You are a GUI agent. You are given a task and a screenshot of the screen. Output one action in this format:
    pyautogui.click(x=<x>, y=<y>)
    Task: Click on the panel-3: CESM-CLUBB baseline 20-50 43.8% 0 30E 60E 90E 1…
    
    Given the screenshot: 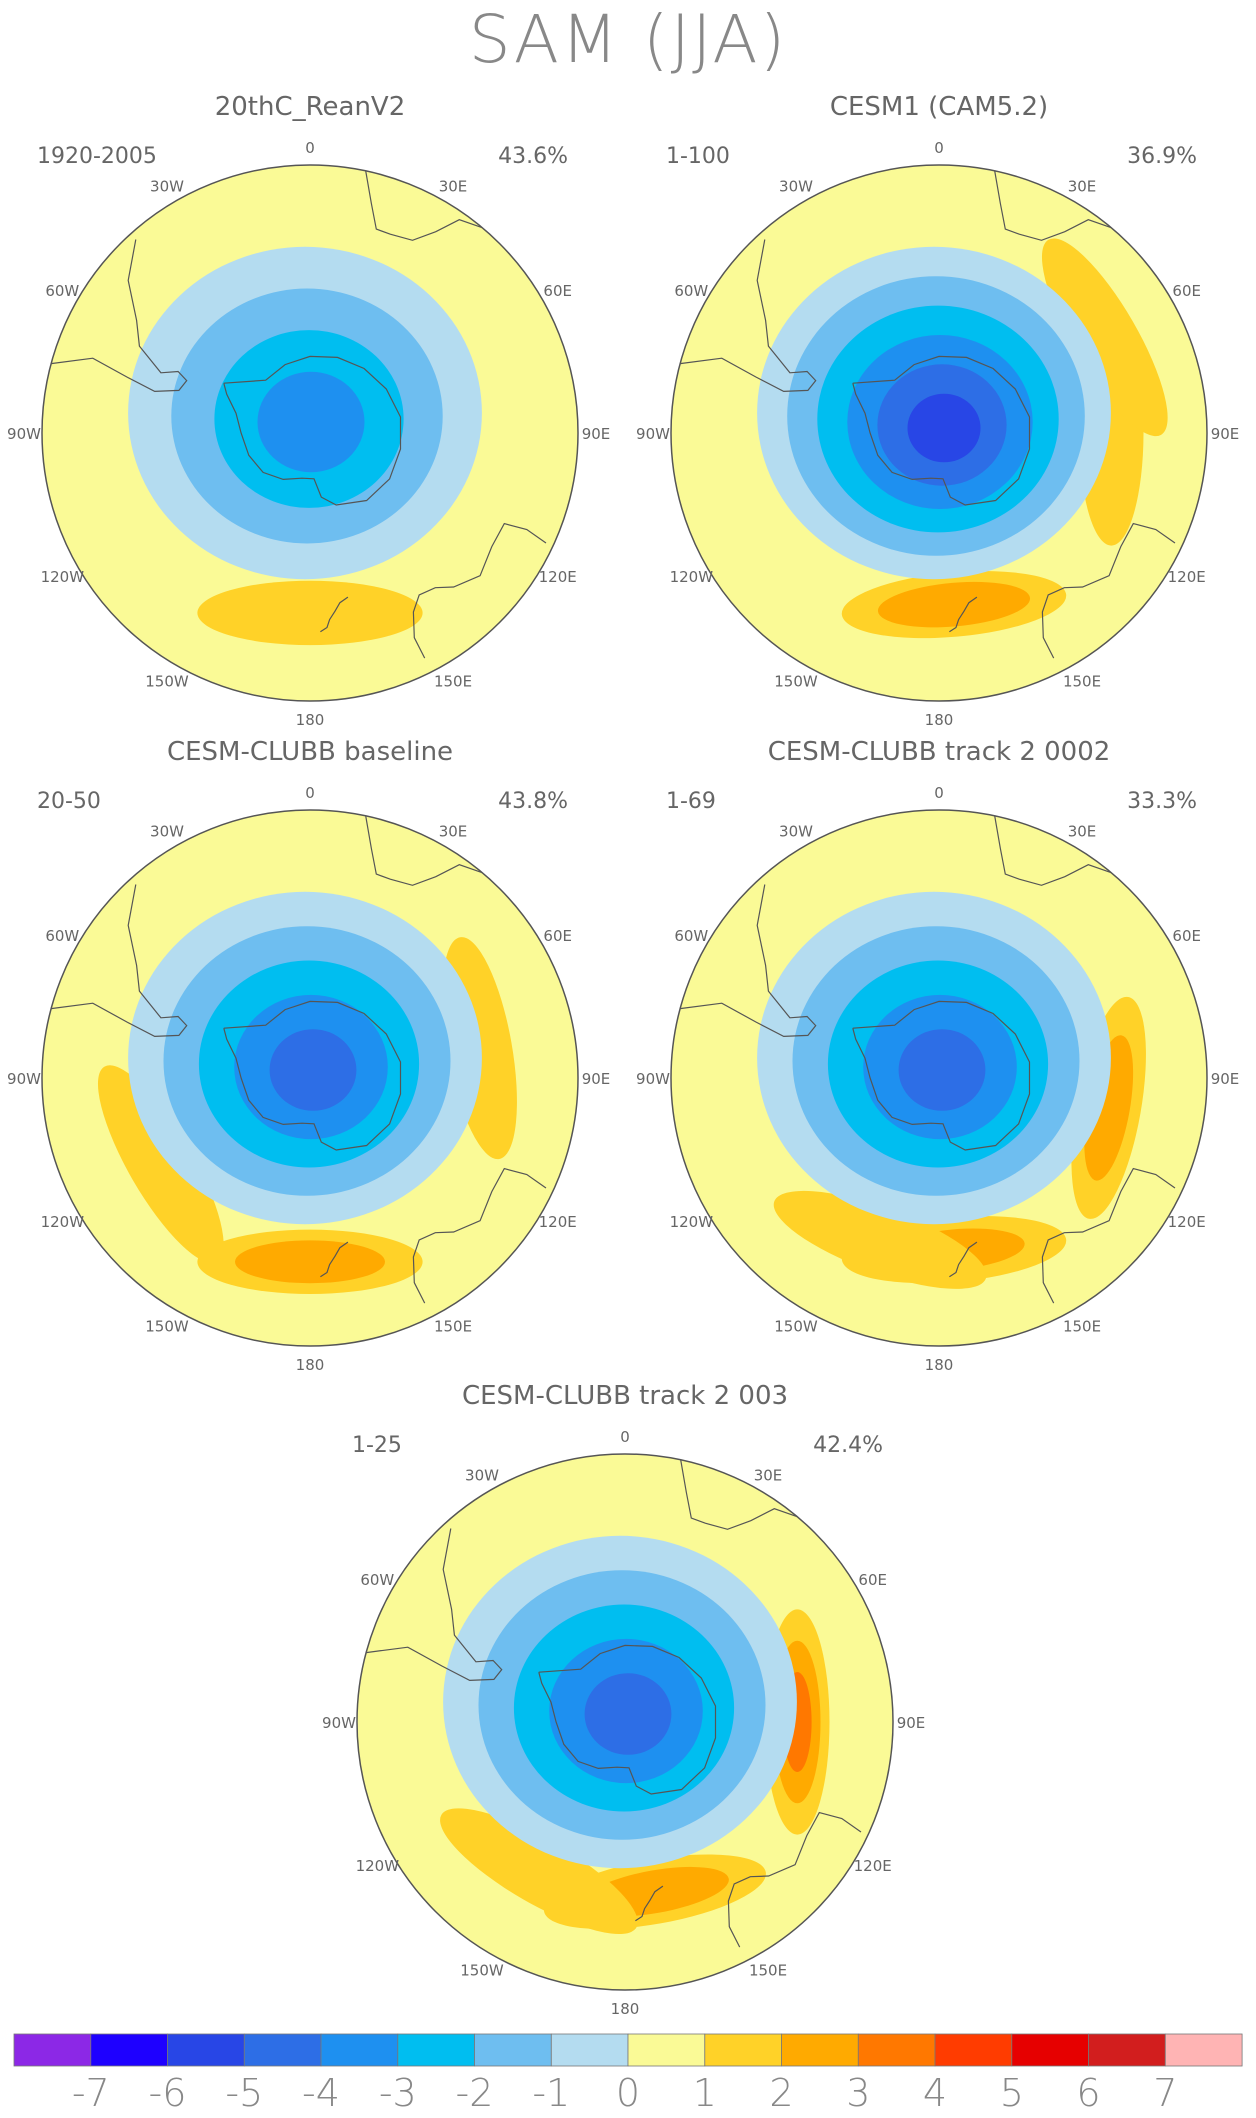 What is the action you would take?
    pyautogui.click(x=308, y=1055)
    